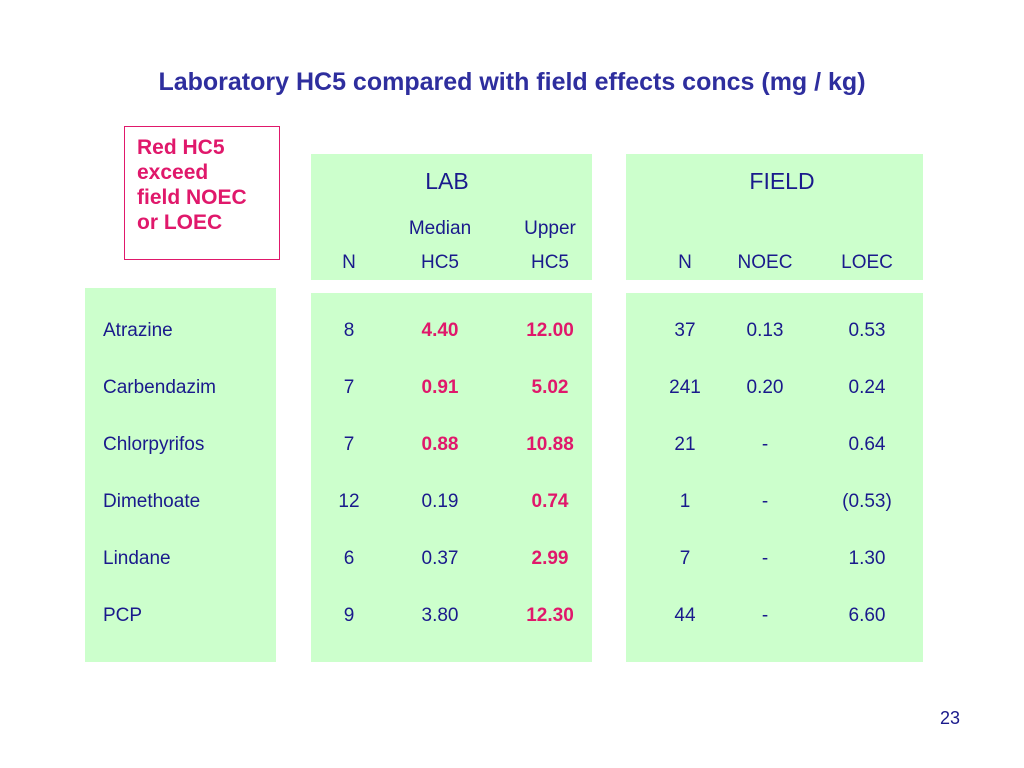 The image size is (1024, 768). I want to click on lab-body-panel, so click(451, 477).